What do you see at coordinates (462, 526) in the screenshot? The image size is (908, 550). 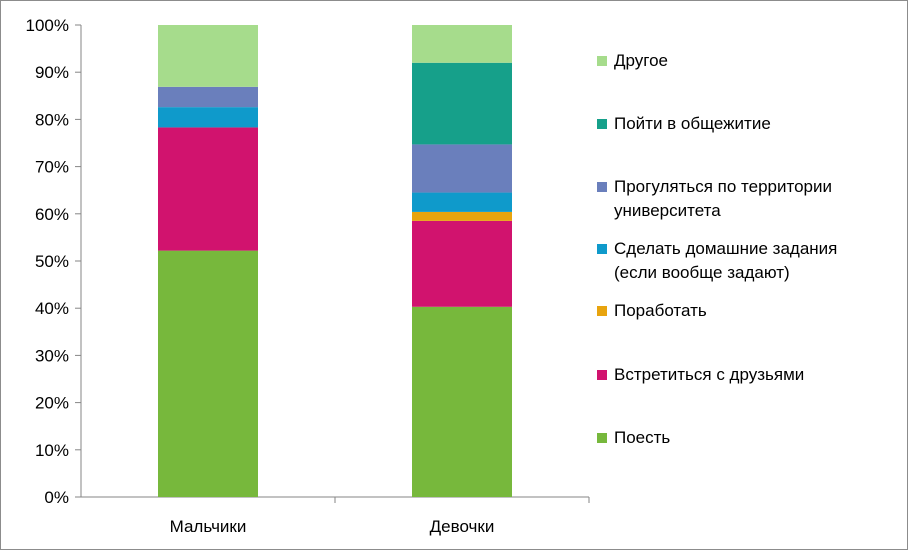 I see `x-tick-label: Девочки` at bounding box center [462, 526].